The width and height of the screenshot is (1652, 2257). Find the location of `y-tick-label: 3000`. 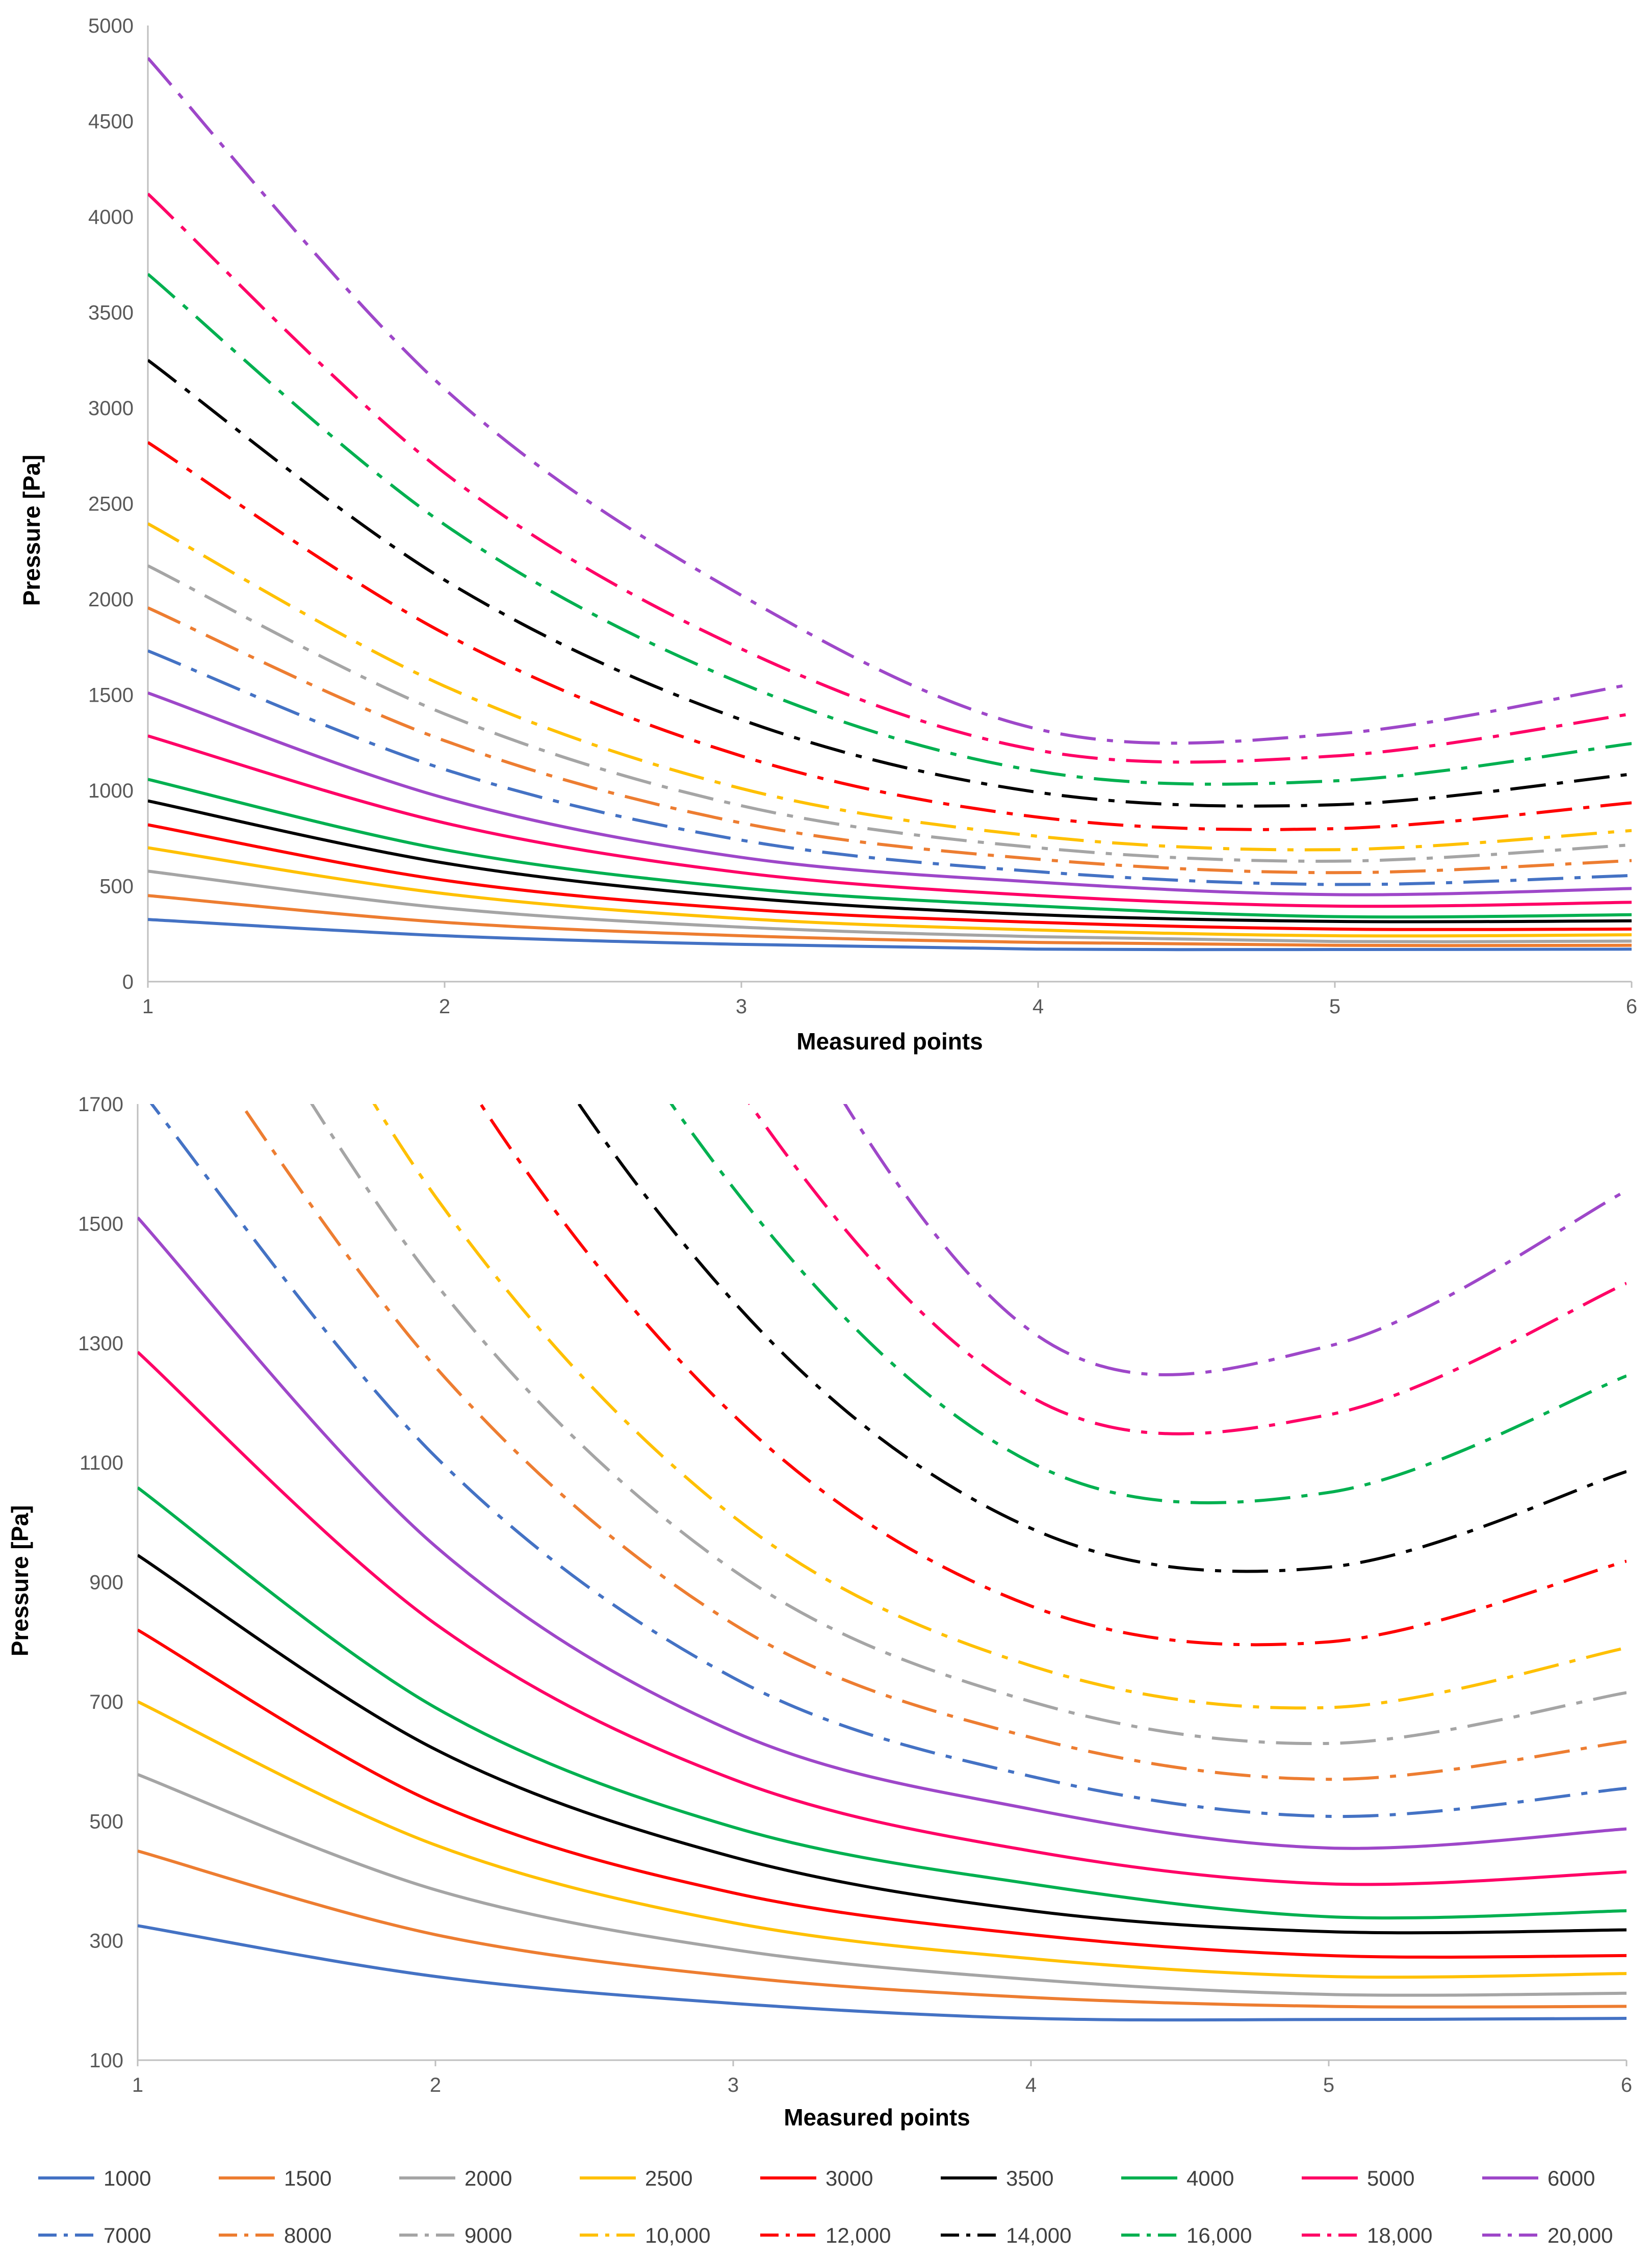

y-tick-label: 3000 is located at coordinates (111, 408).